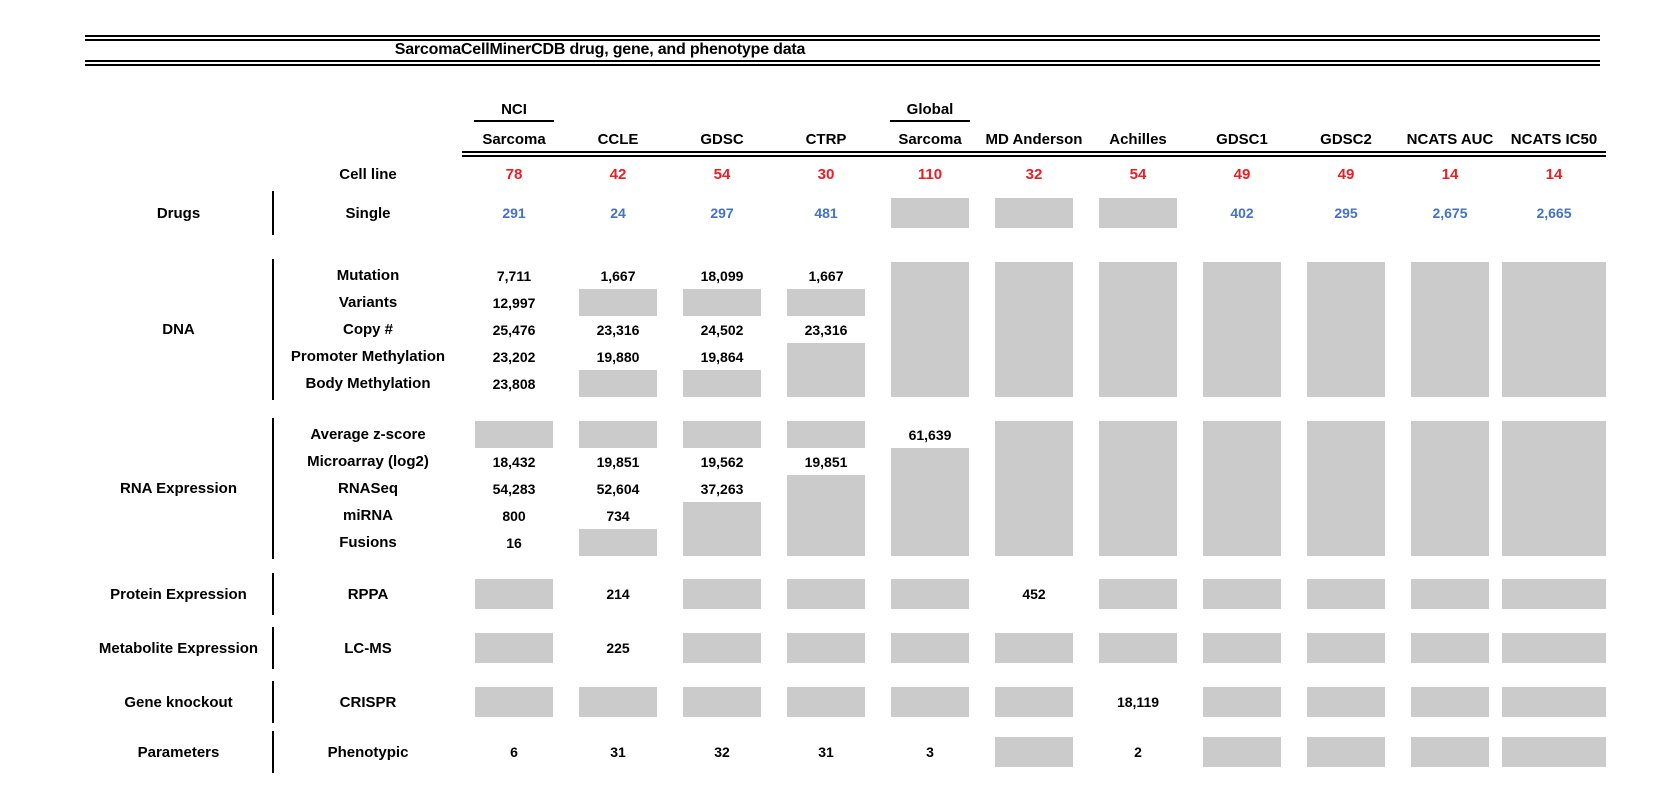 The width and height of the screenshot is (1669, 800). I want to click on cell-line-count: 14, so click(1450, 174).